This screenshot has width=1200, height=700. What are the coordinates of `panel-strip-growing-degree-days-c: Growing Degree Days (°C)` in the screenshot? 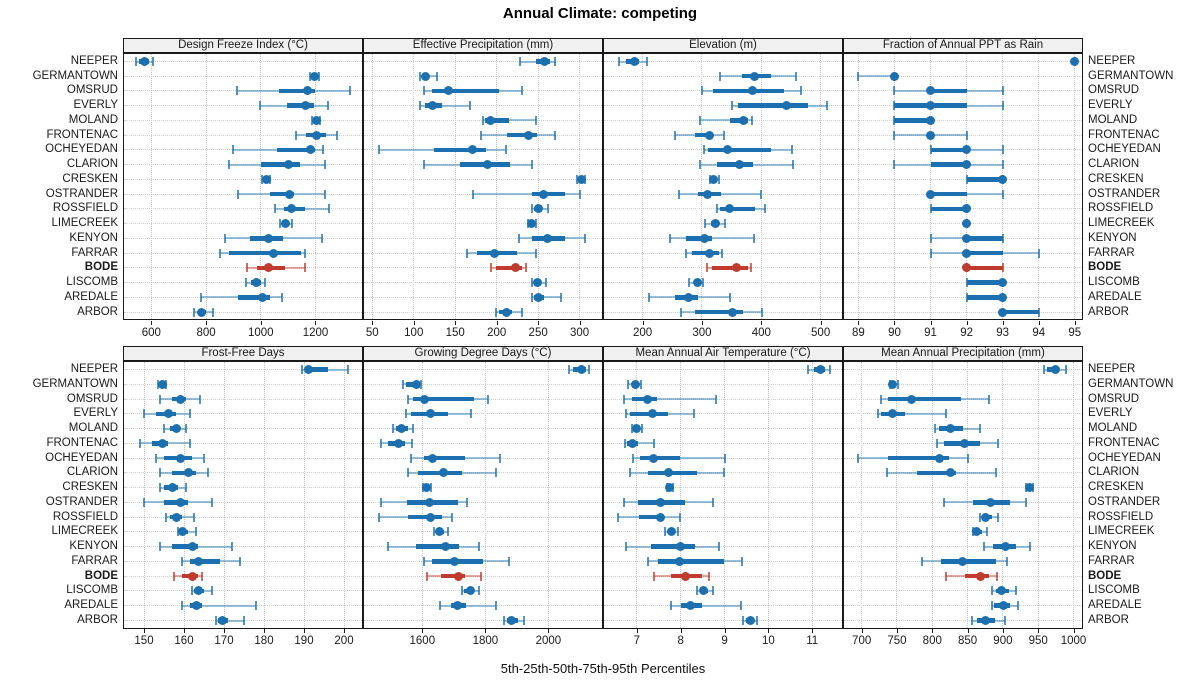 It's located at (483, 353).